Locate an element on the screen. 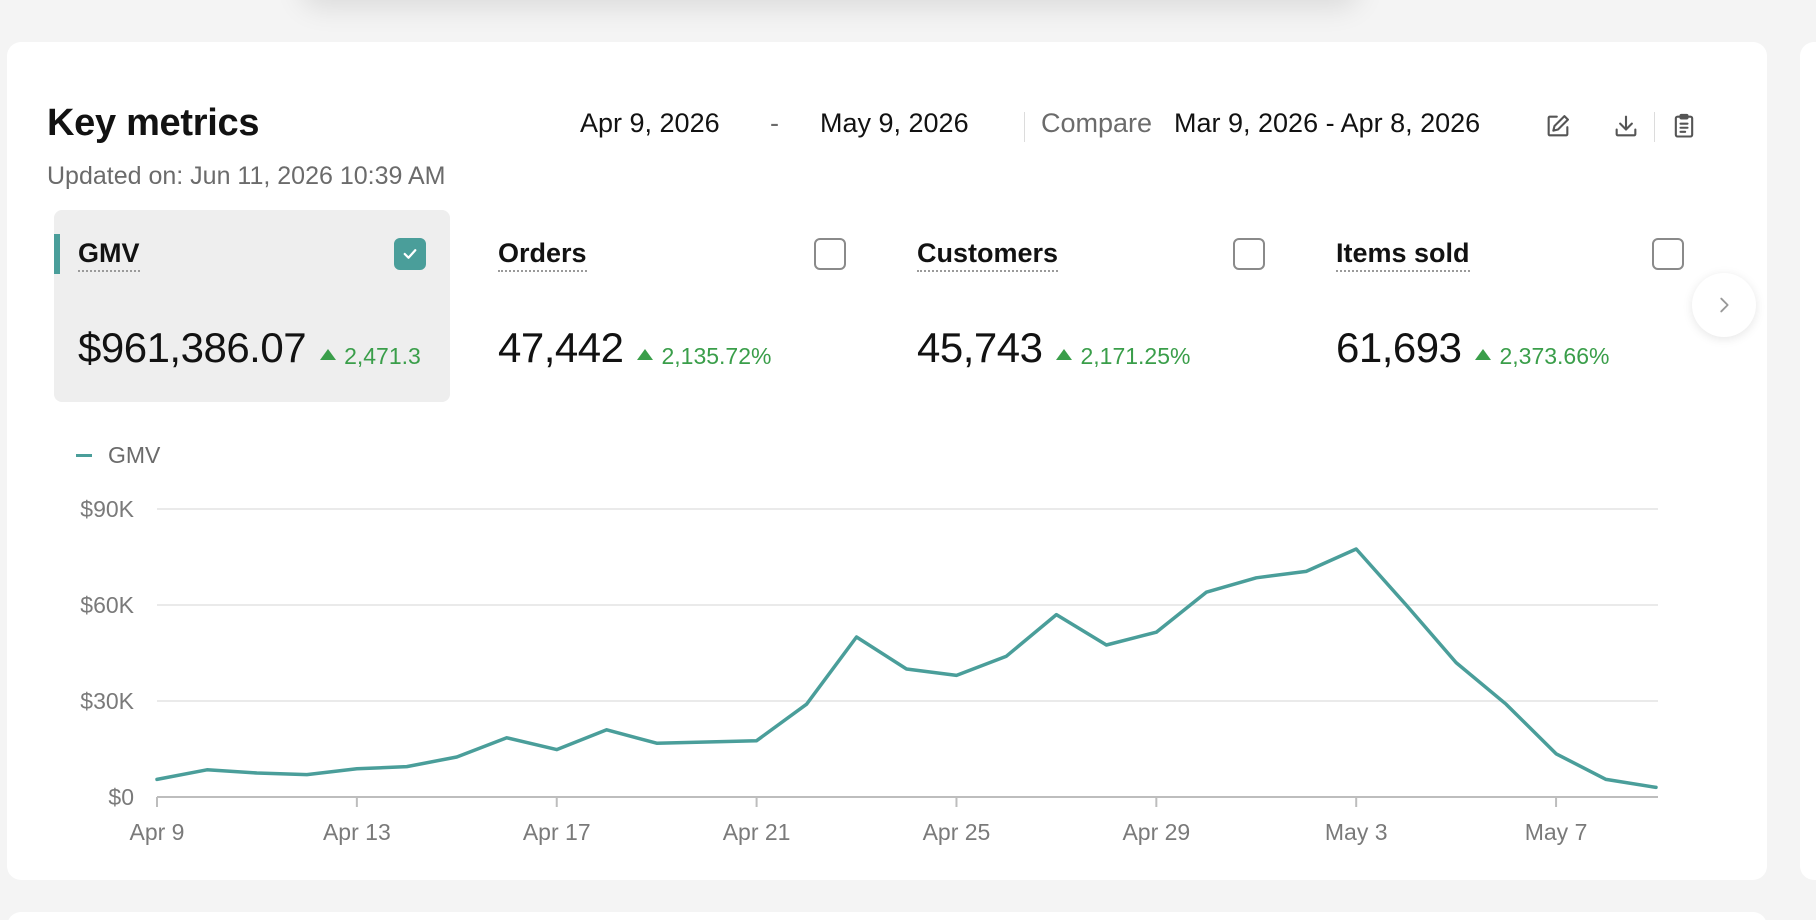 This screenshot has width=1816, height=920. date-start: Apr 9, 2026 is located at coordinates (650, 123).